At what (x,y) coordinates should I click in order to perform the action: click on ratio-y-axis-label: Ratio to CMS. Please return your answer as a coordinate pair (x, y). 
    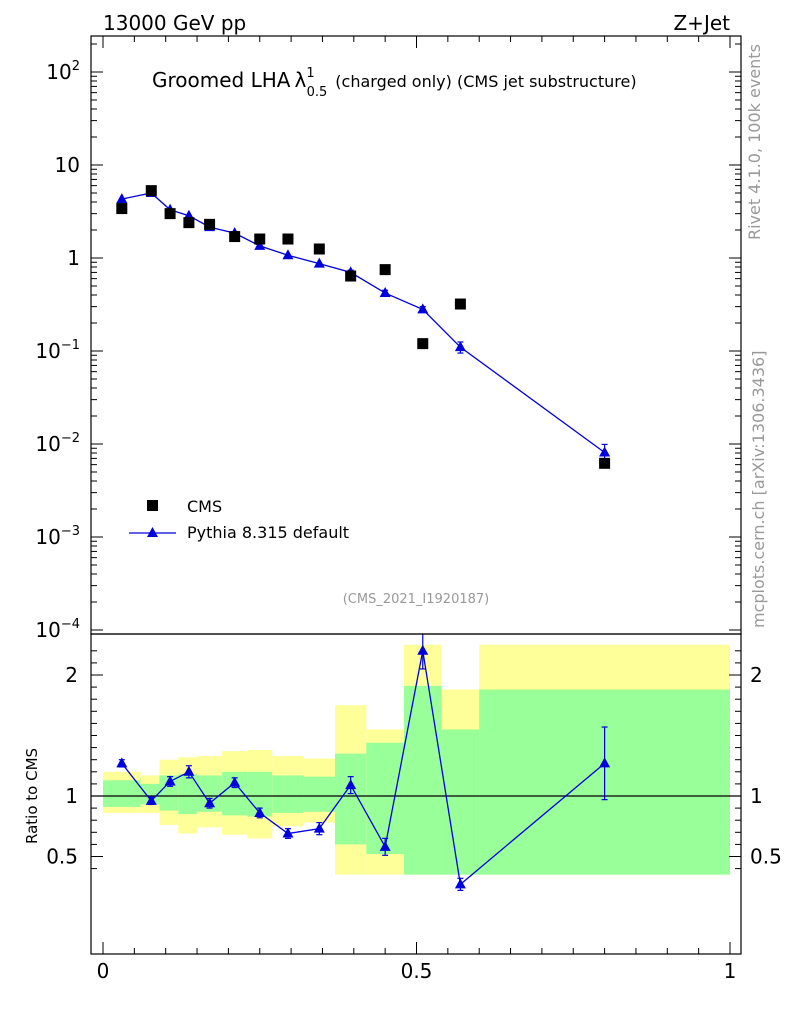
    Looking at the image, I should click on (32, 796).